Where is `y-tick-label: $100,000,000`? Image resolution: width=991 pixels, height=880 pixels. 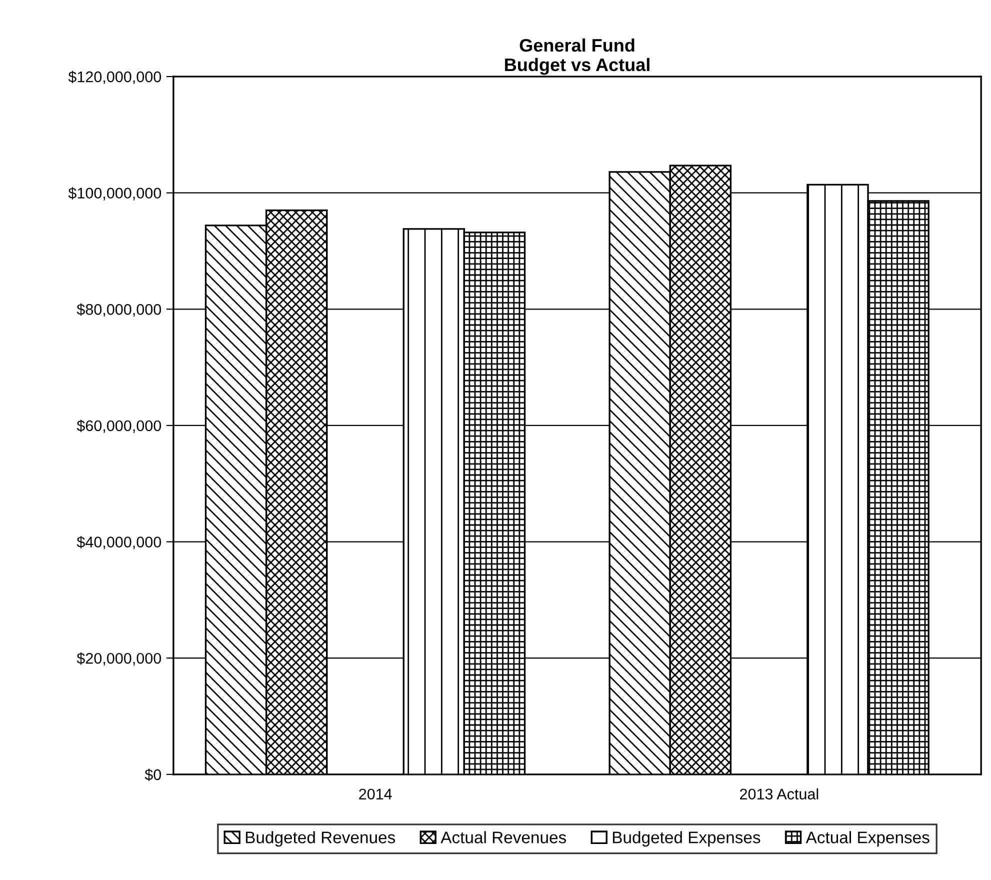 y-tick-label: $100,000,000 is located at coordinates (115, 193).